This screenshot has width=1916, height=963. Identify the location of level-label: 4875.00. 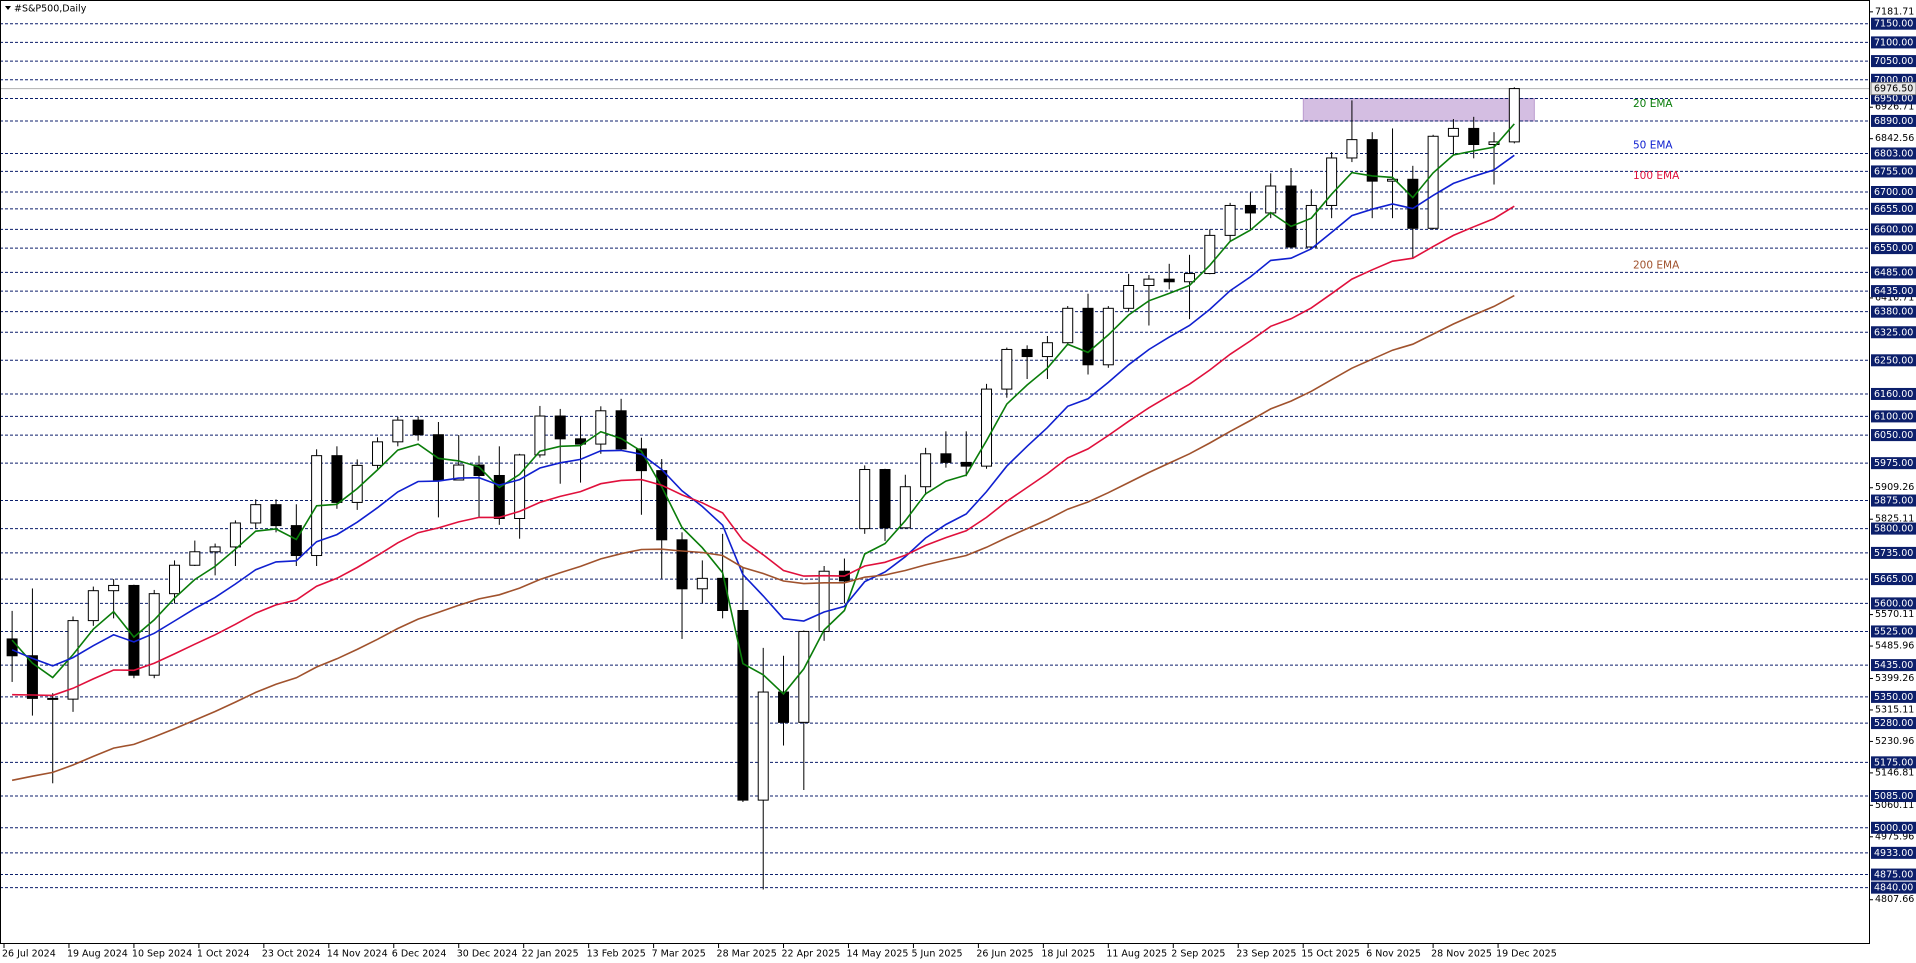
(1893, 875).